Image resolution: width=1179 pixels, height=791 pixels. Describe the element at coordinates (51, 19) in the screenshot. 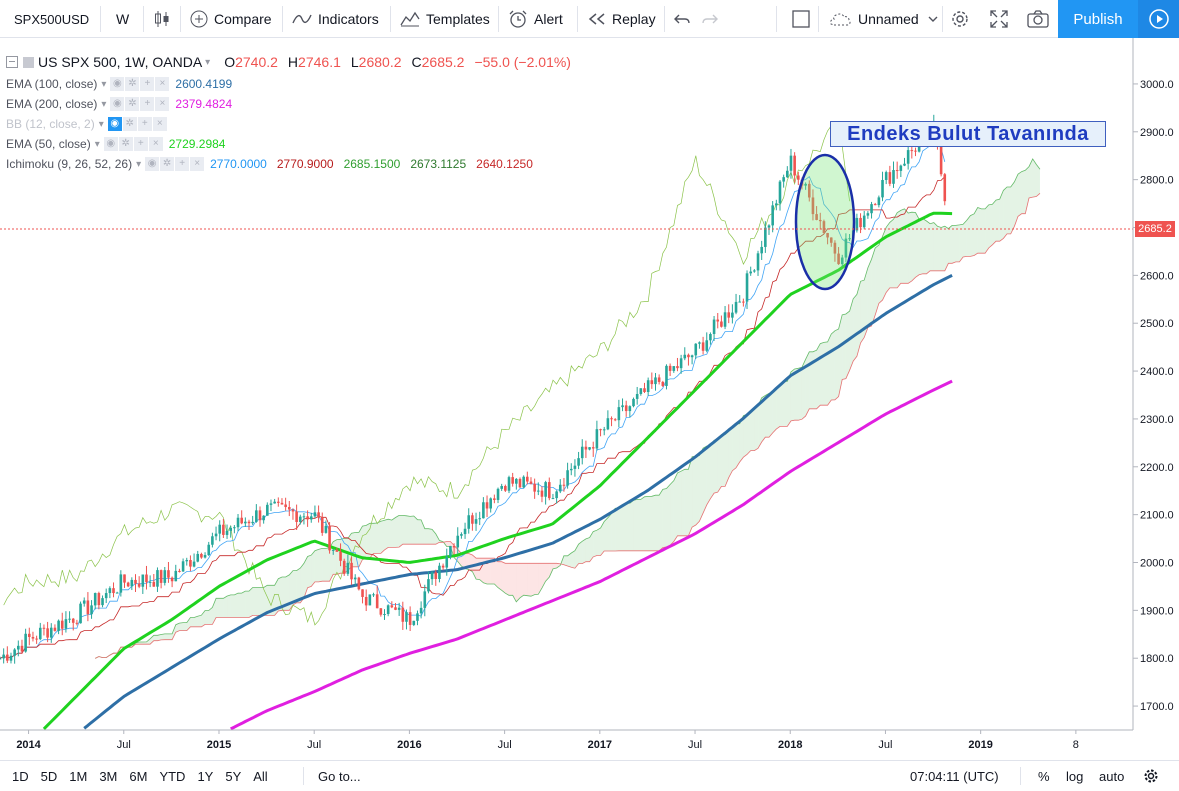

I see `symbol-search: SPX500USD` at that location.